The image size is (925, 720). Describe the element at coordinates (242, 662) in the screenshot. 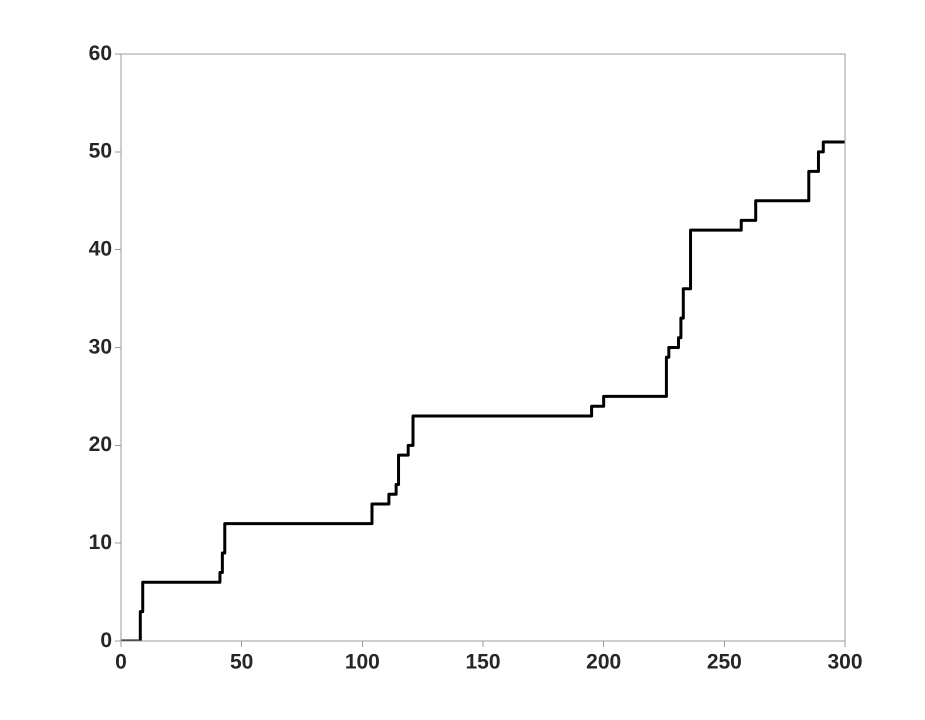

I see `x-tick-label: 50` at that location.